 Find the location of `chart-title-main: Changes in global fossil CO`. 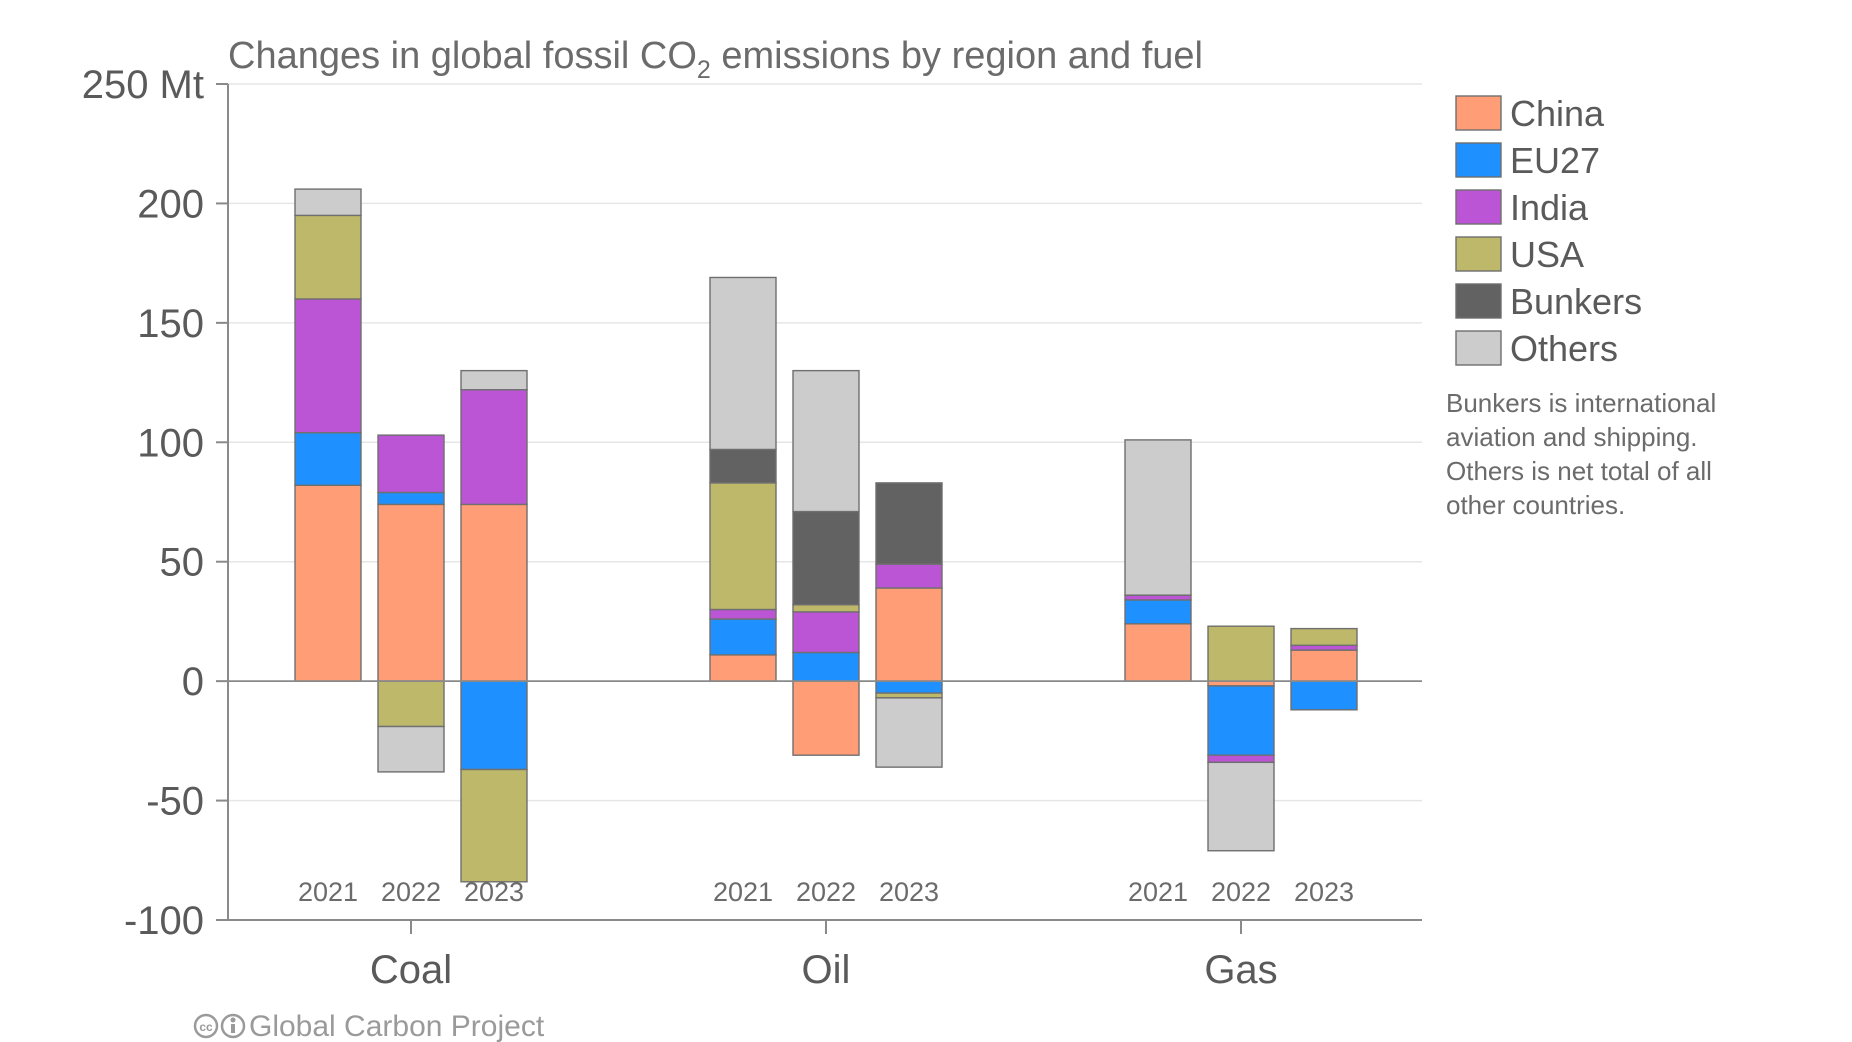

chart-title-main: Changes in global fossil CO is located at coordinates (462, 56).